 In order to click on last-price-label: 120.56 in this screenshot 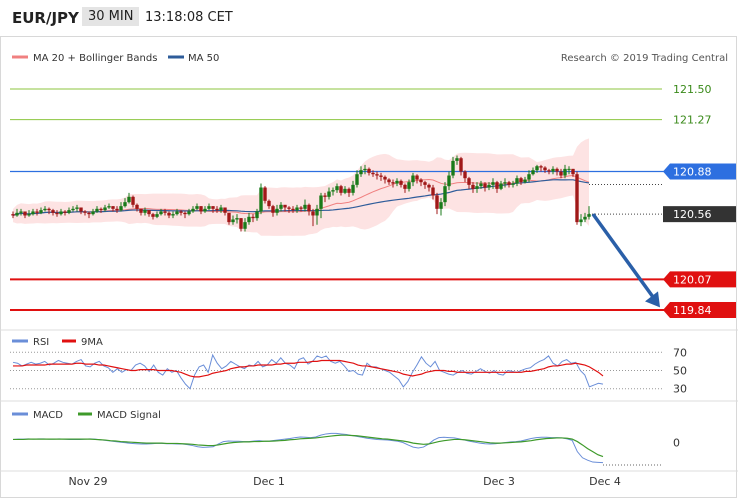, I will do `click(692, 214)`.